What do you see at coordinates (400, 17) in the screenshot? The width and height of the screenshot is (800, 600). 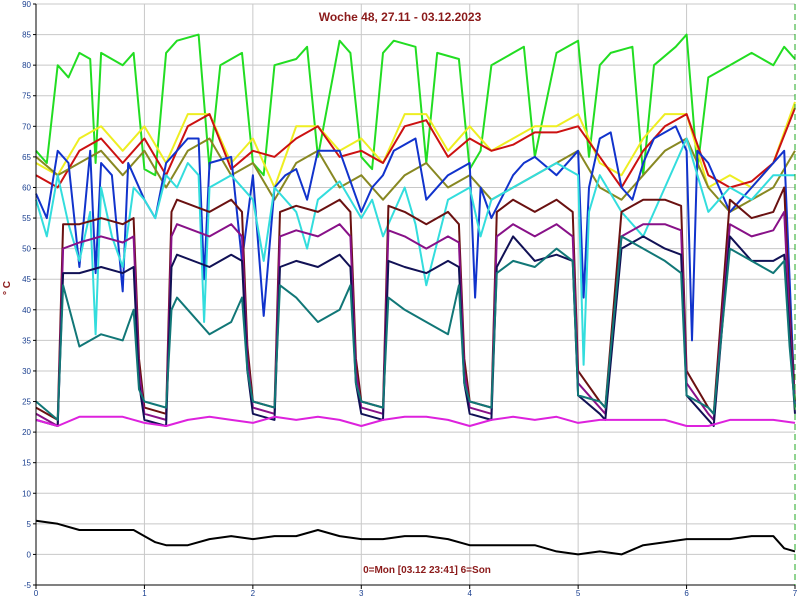 I see `chart-title: Woche 48, 27.11 - 03.12.2023` at bounding box center [400, 17].